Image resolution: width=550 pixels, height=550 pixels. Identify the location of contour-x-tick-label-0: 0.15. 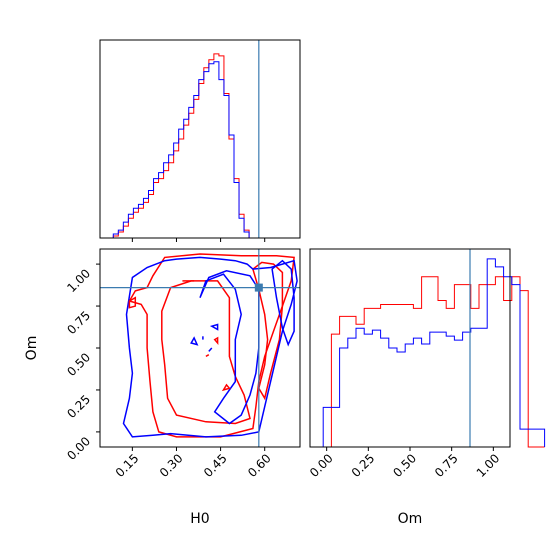
(127, 465).